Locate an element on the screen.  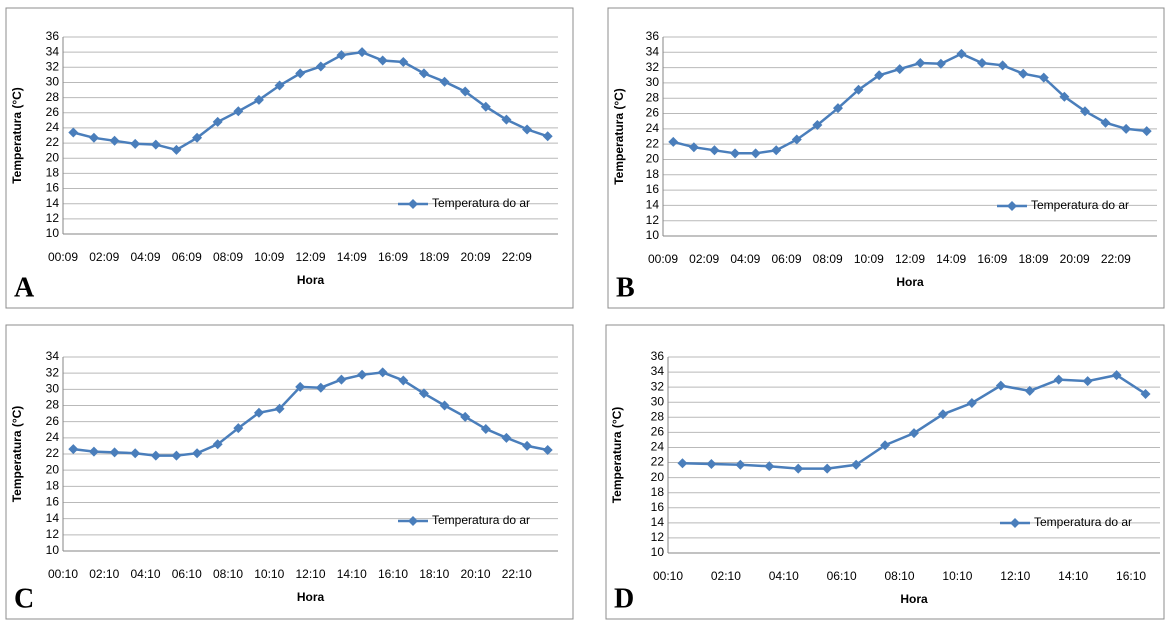
x-tick-label: 22:09 is located at coordinates (1116, 259).